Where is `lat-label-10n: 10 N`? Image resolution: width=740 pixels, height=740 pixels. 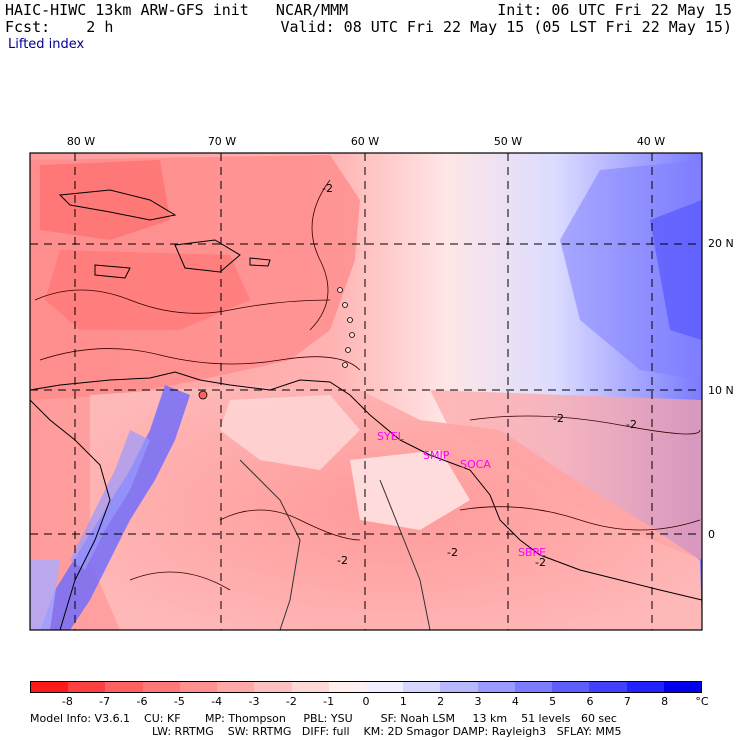
lat-label-10n: 10 N is located at coordinates (721, 390).